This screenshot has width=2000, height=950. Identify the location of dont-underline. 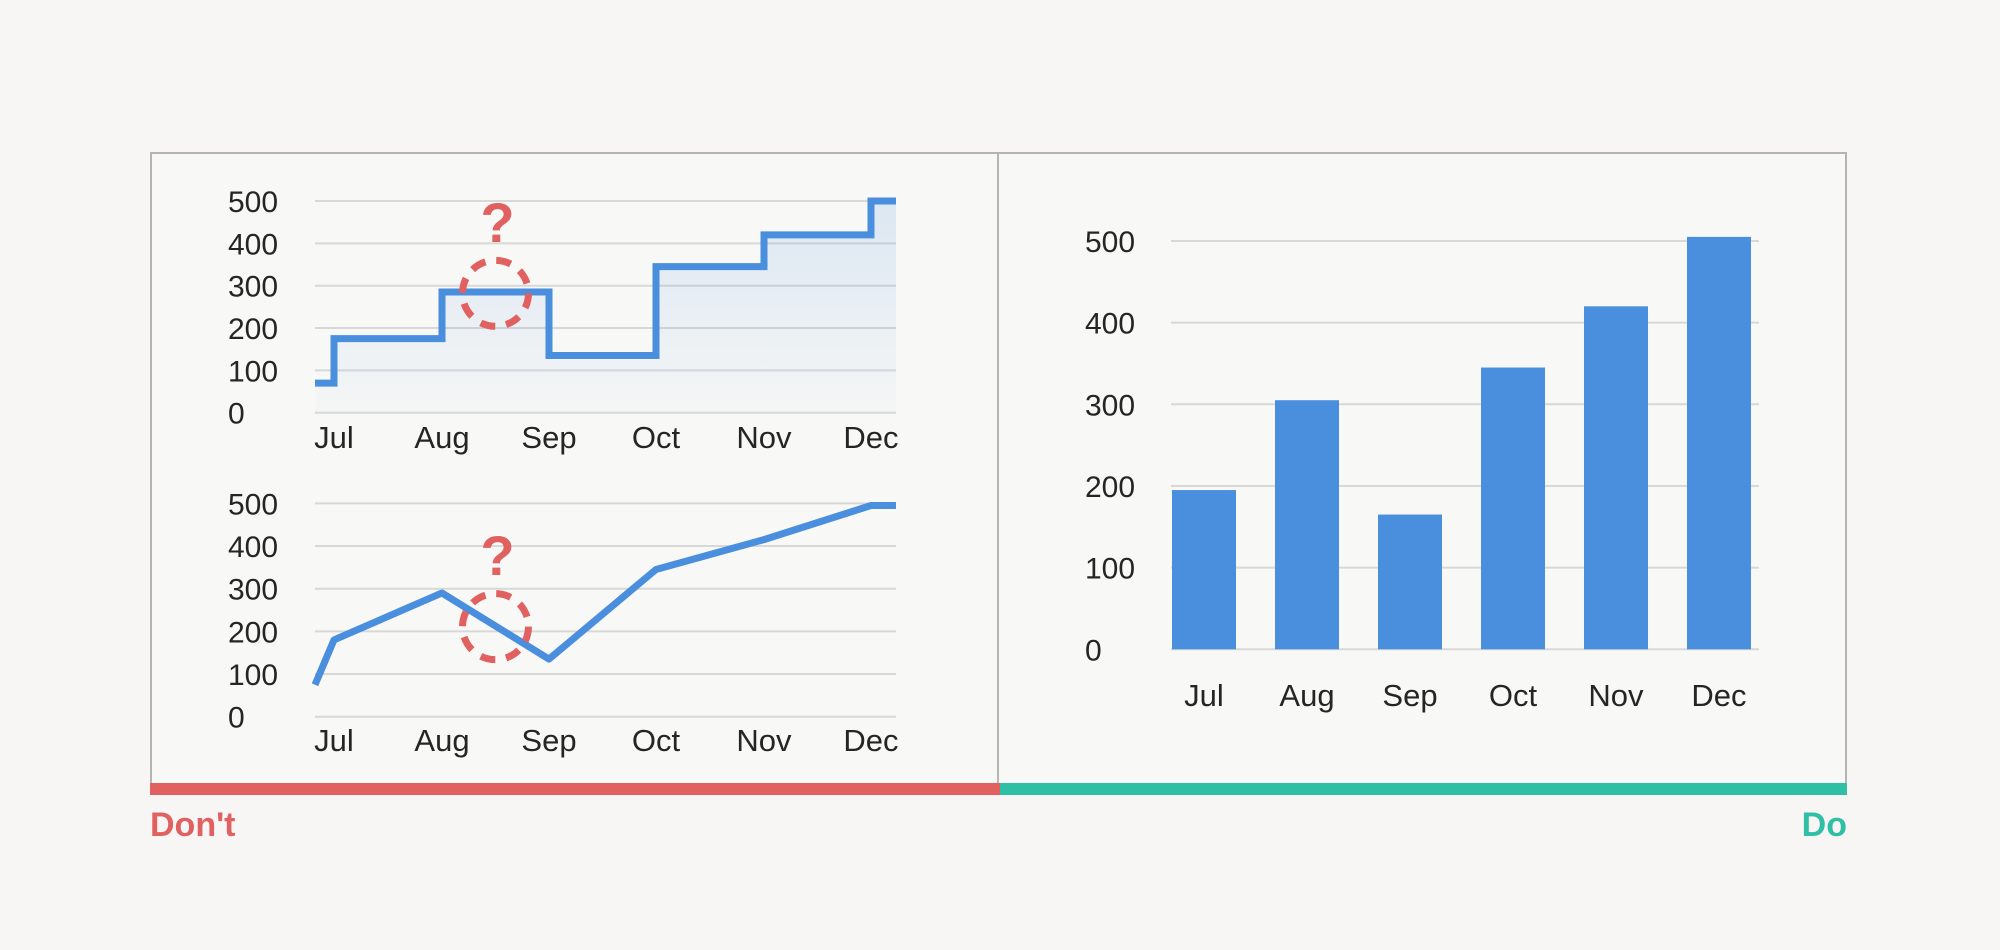
(575, 789).